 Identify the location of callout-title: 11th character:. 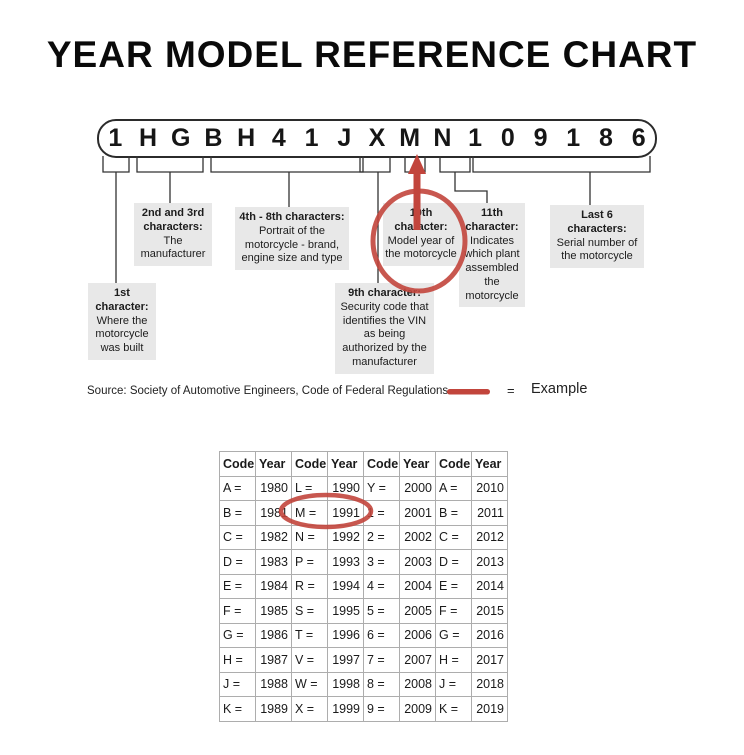
(492, 220).